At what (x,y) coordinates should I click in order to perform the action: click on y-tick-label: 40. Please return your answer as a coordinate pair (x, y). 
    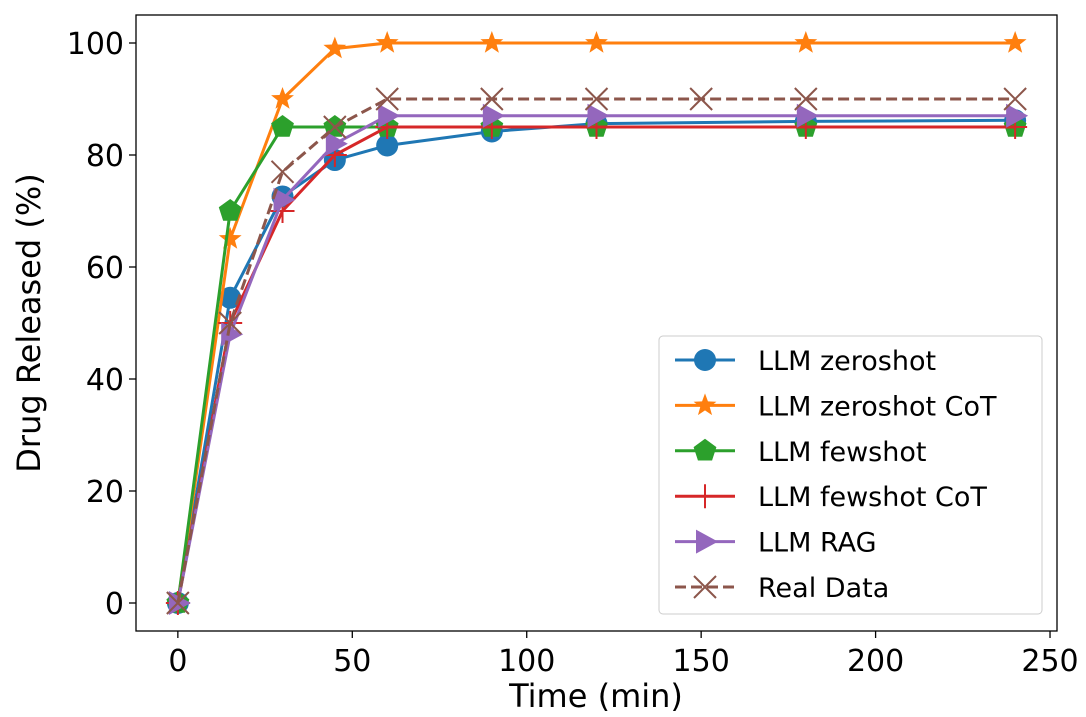
    Looking at the image, I should click on (105, 380).